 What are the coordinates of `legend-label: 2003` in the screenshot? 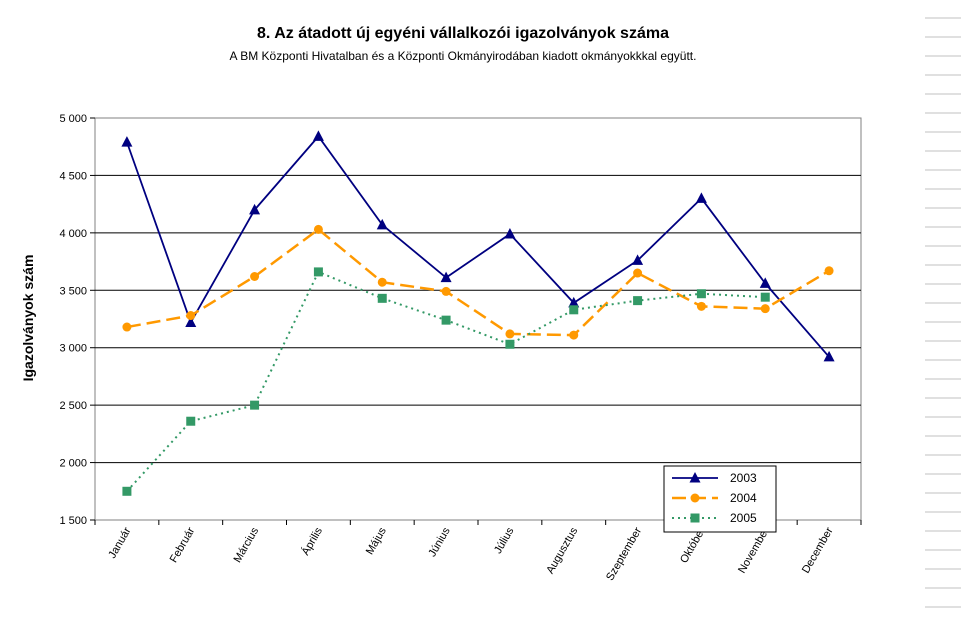 It's located at (743, 478).